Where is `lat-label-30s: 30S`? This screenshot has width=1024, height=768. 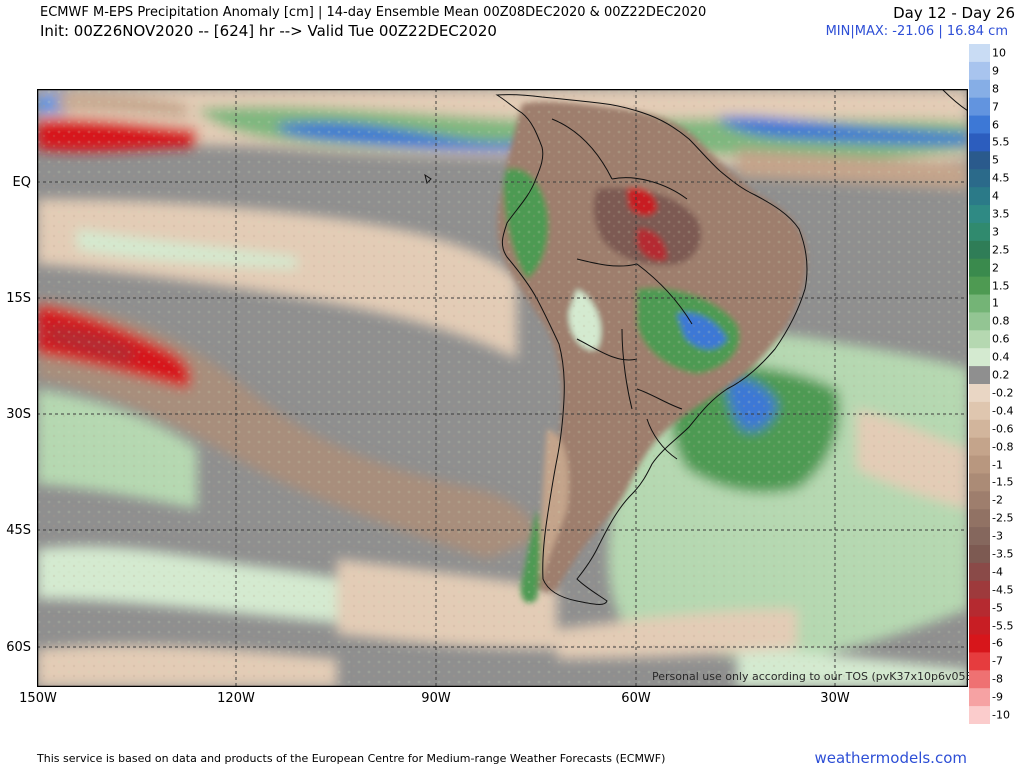
lat-label-30s: 30S is located at coordinates (18, 414).